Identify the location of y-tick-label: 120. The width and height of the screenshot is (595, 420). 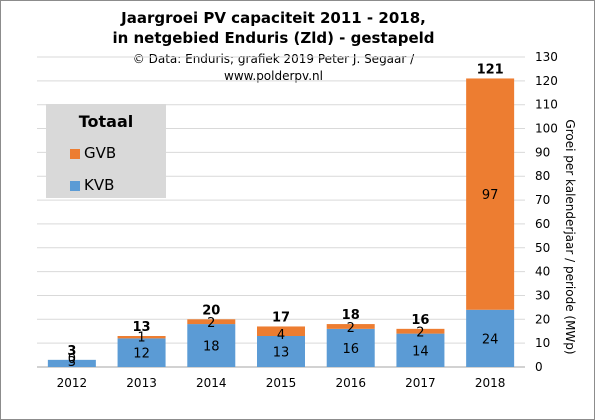
(546, 81).